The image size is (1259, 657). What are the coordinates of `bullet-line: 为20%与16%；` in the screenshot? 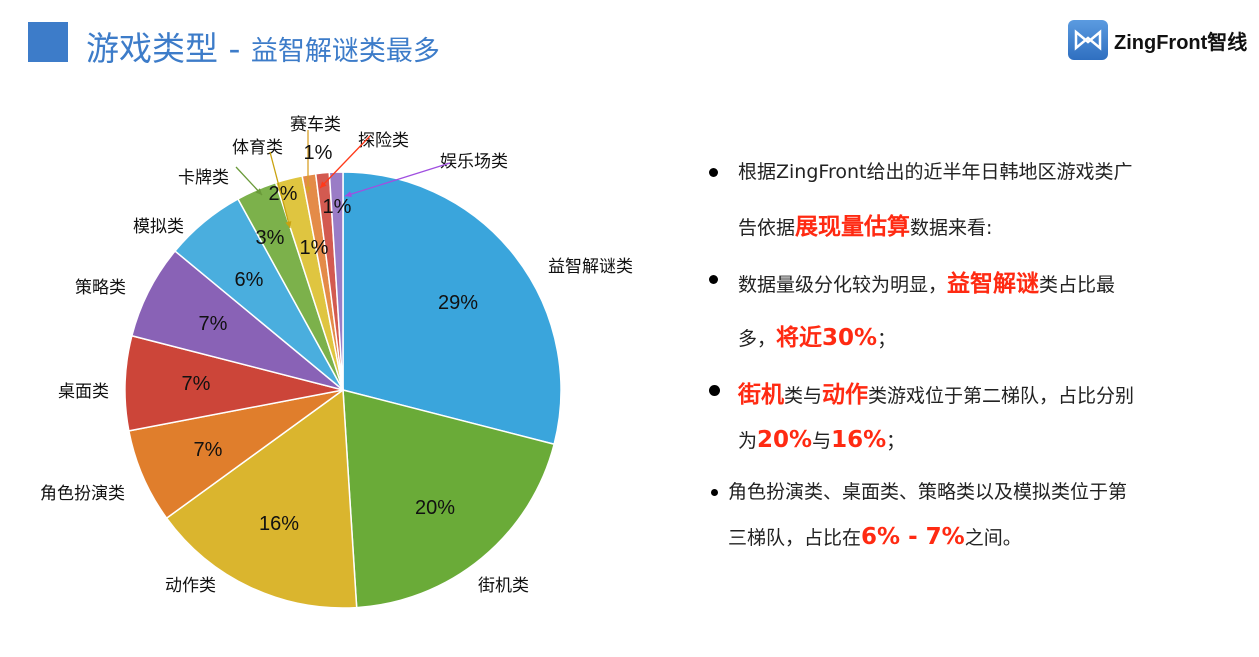 It's located at (821, 439).